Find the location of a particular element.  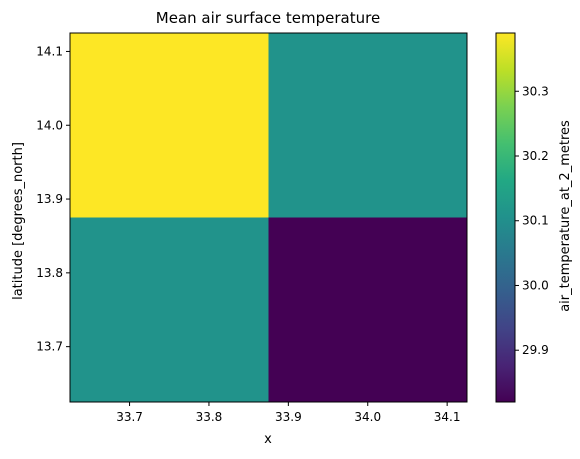

x-tick-label: 33.7 is located at coordinates (129, 417).